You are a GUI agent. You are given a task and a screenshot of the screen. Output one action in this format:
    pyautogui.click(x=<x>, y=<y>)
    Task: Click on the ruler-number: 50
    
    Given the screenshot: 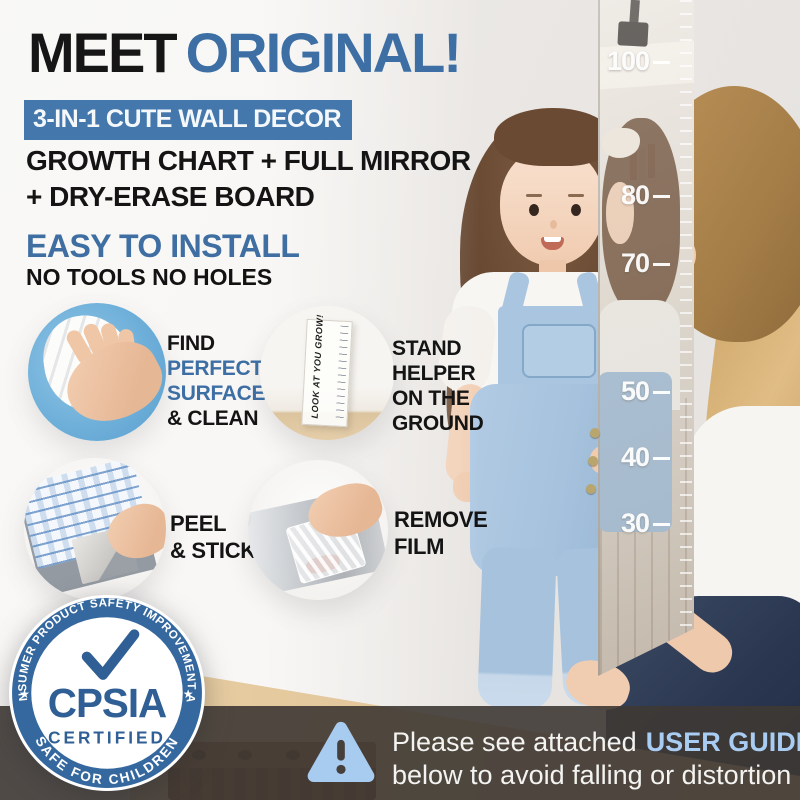 What is the action you would take?
    pyautogui.click(x=635, y=391)
    